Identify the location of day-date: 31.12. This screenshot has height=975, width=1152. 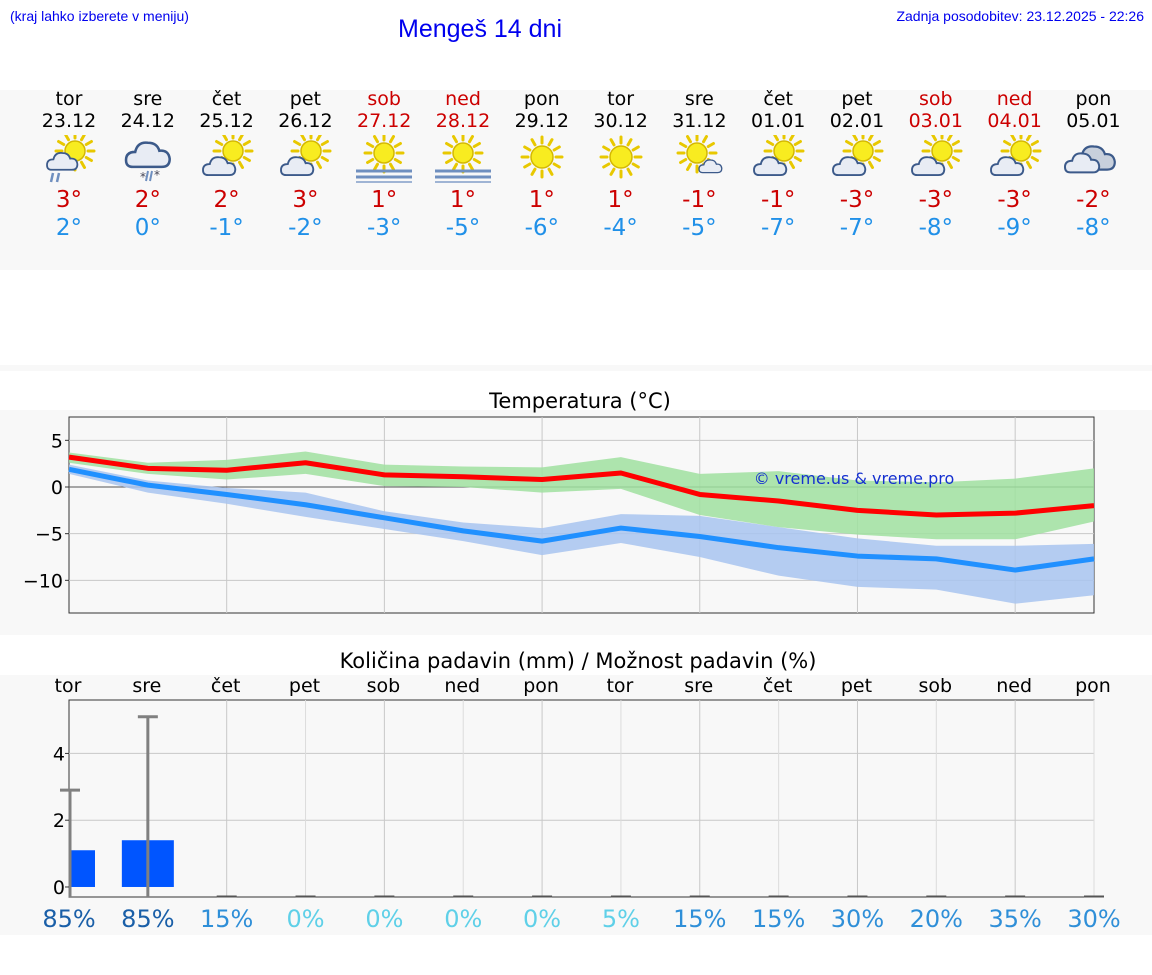
(699, 121).